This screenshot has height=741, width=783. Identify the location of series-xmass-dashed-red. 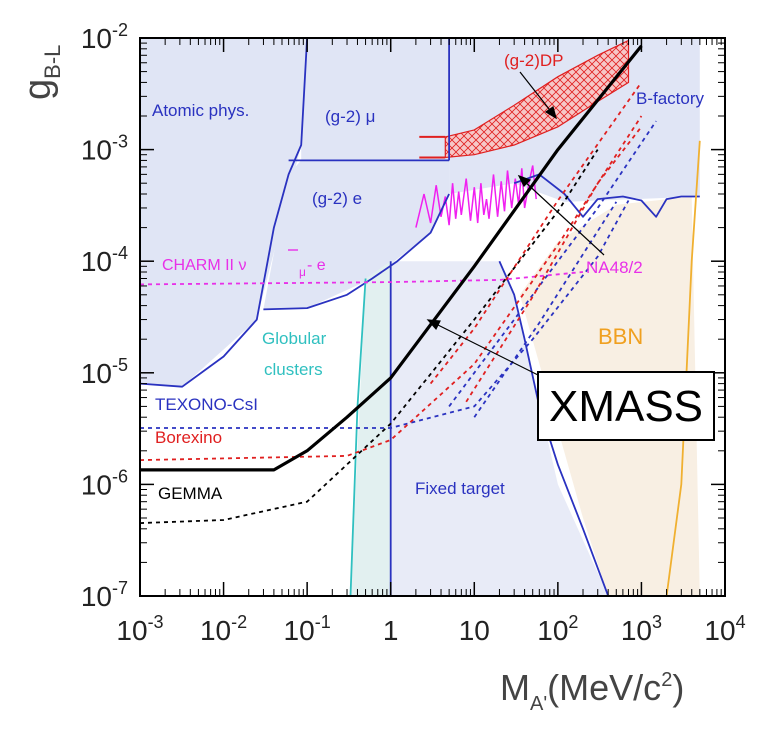
(536, 233).